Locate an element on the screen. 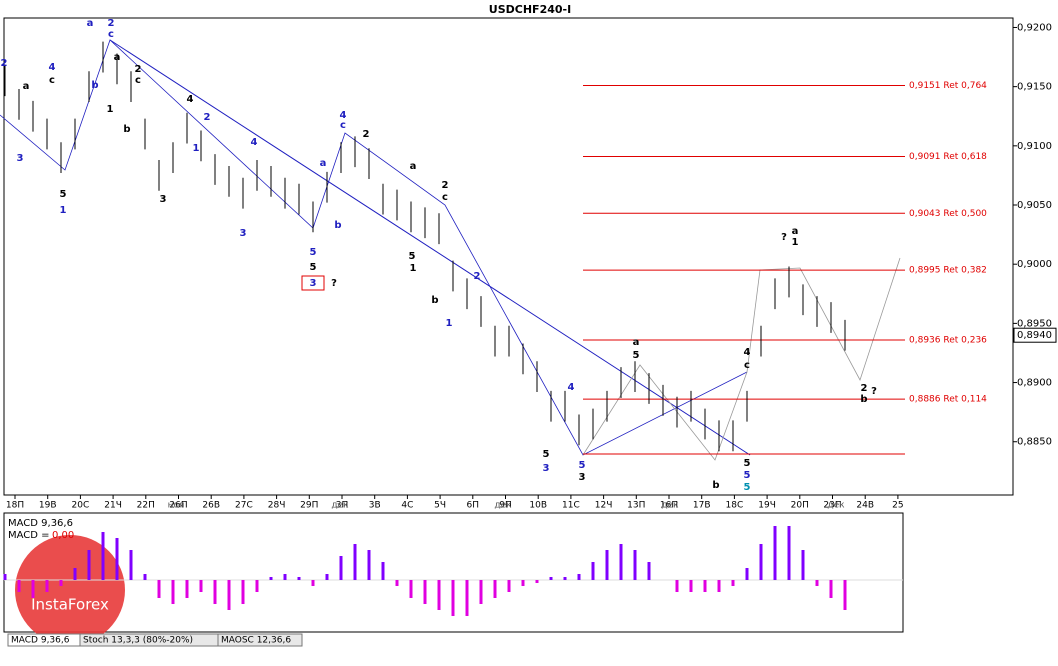 This screenshot has width=1058, height=666. y-tick-label: 0,8950 is located at coordinates (1034, 323).